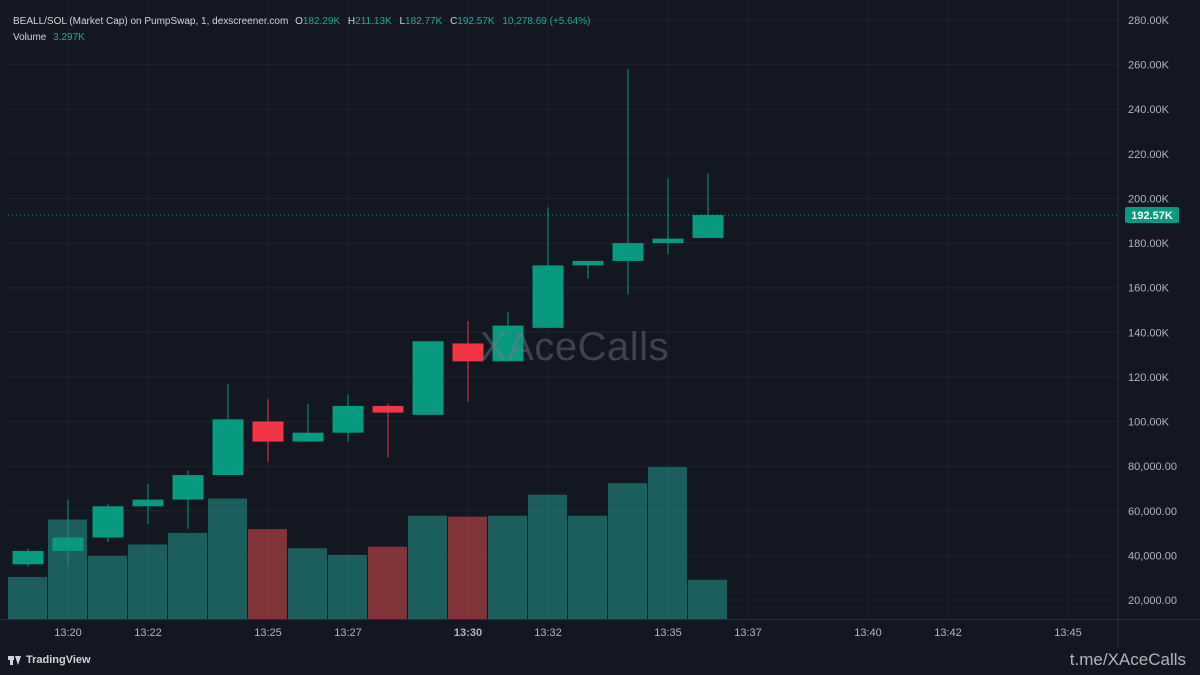 The height and width of the screenshot is (675, 1200). What do you see at coordinates (58, 660) in the screenshot?
I see `tradingview-brand: TradingView` at bounding box center [58, 660].